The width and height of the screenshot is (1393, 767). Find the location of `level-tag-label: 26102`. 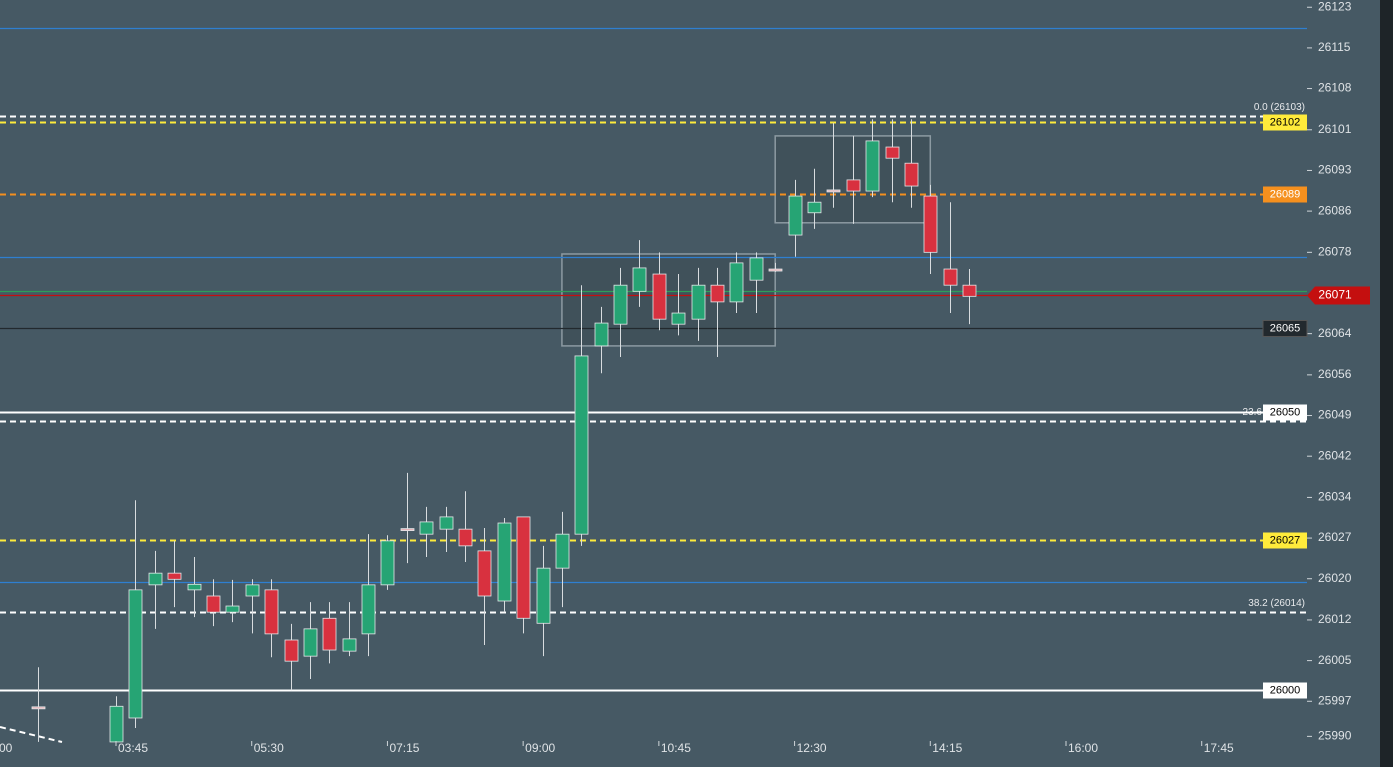

level-tag-label: 26102 is located at coordinates (1285, 122).